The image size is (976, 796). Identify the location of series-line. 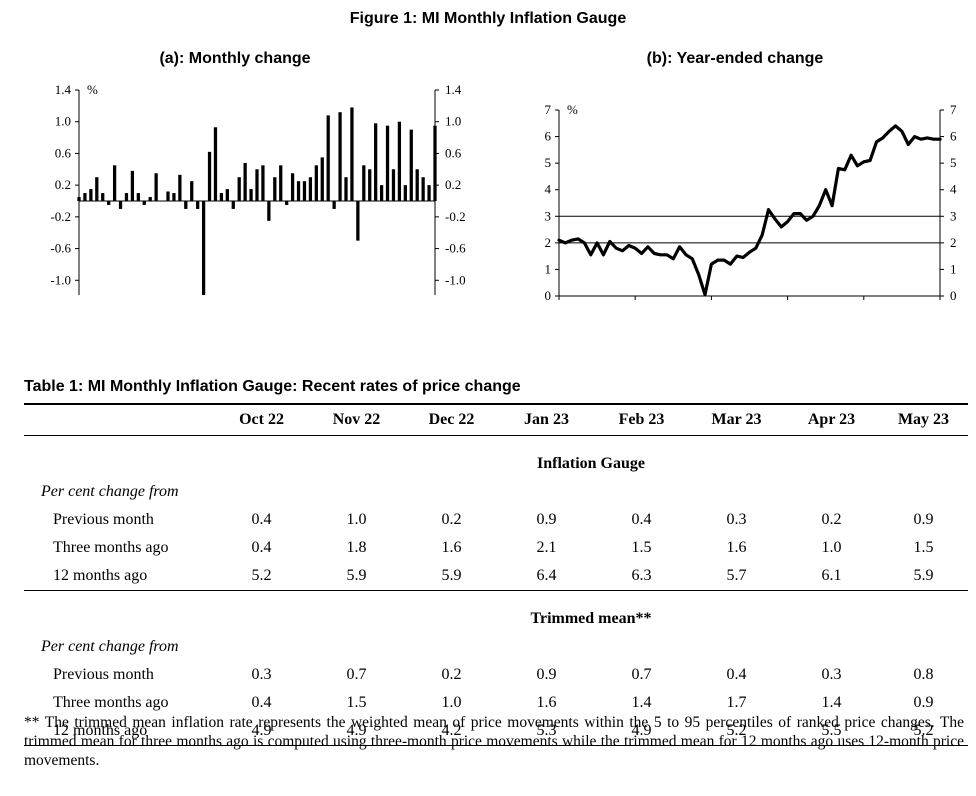
(749, 210).